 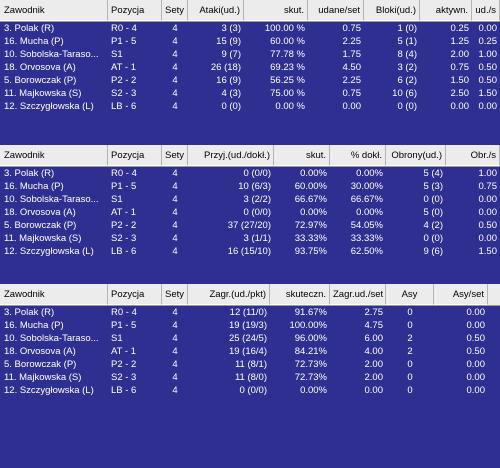 I want to click on table-cell: 1 (0), so click(x=407, y=28).